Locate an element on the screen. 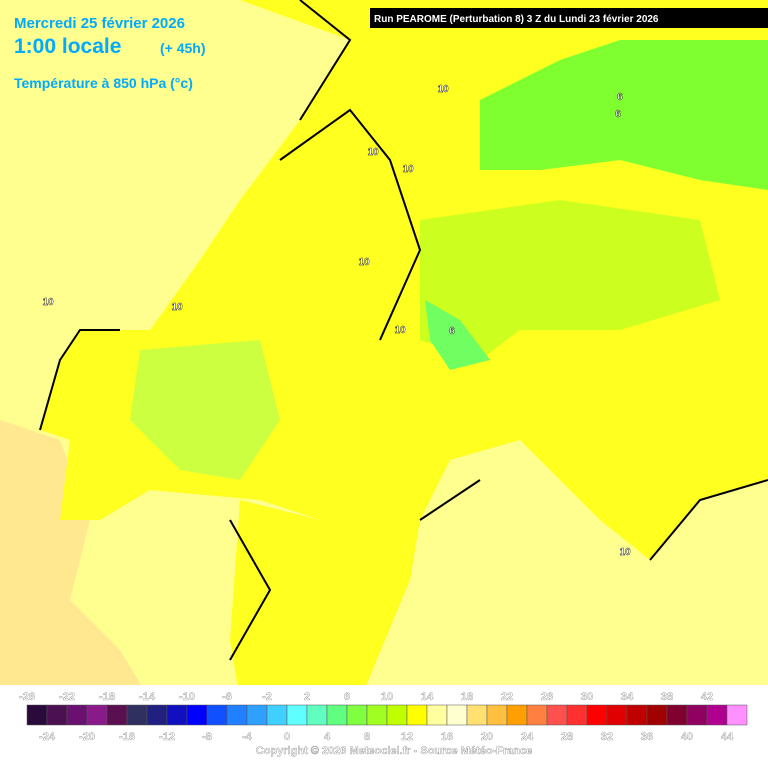 The height and width of the screenshot is (773, 768). legend-label: -10 is located at coordinates (187, 697).